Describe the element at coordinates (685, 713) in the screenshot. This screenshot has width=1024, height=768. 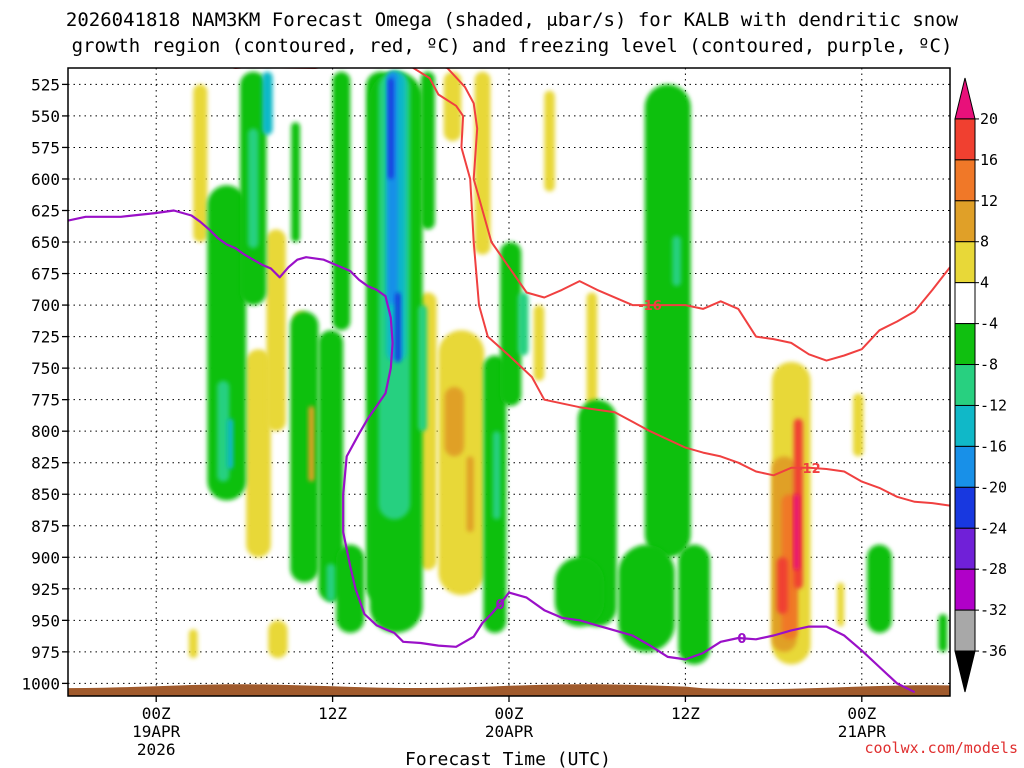
I see `x-tick-label-3-0: 12Z` at that location.